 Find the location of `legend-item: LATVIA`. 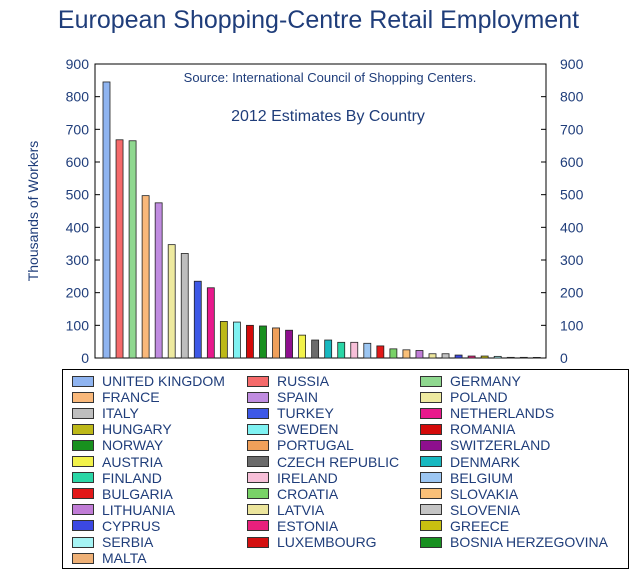

legend-item: LATVIA is located at coordinates (285, 510).